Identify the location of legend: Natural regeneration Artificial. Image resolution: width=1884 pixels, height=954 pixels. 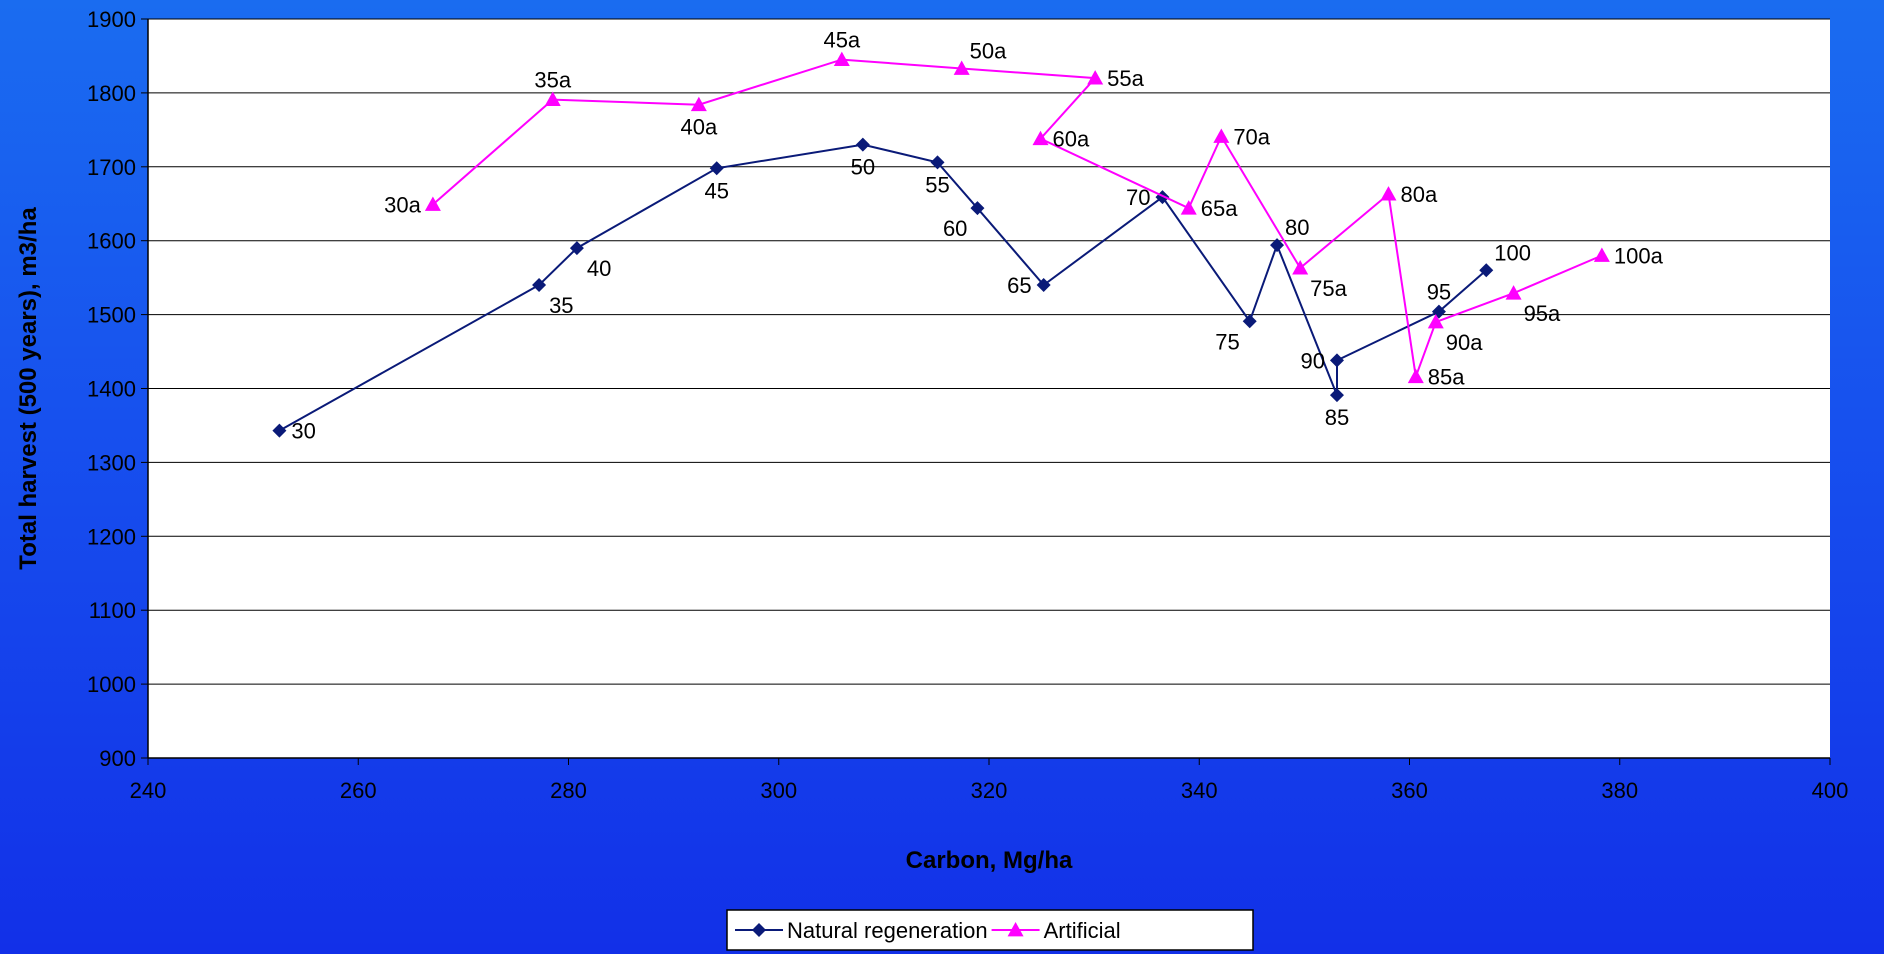
(990, 930).